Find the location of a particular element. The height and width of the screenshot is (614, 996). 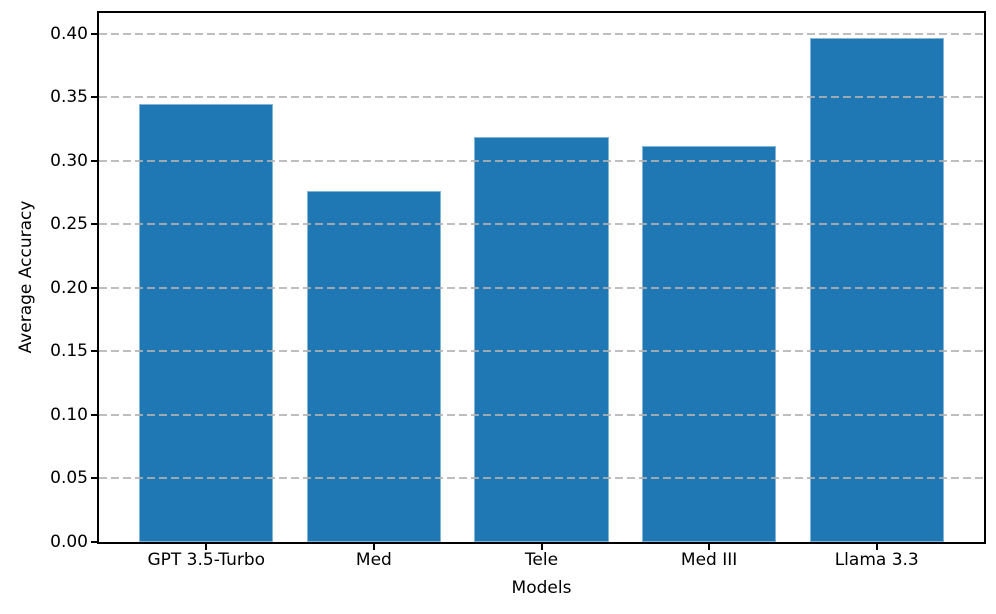

bar-med-iii is located at coordinates (709, 343).